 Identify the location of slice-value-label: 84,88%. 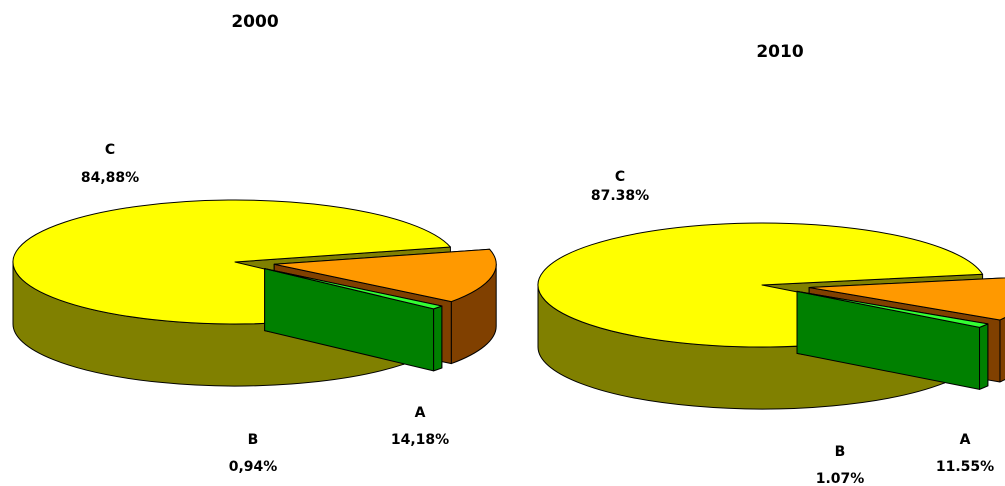
(110, 178).